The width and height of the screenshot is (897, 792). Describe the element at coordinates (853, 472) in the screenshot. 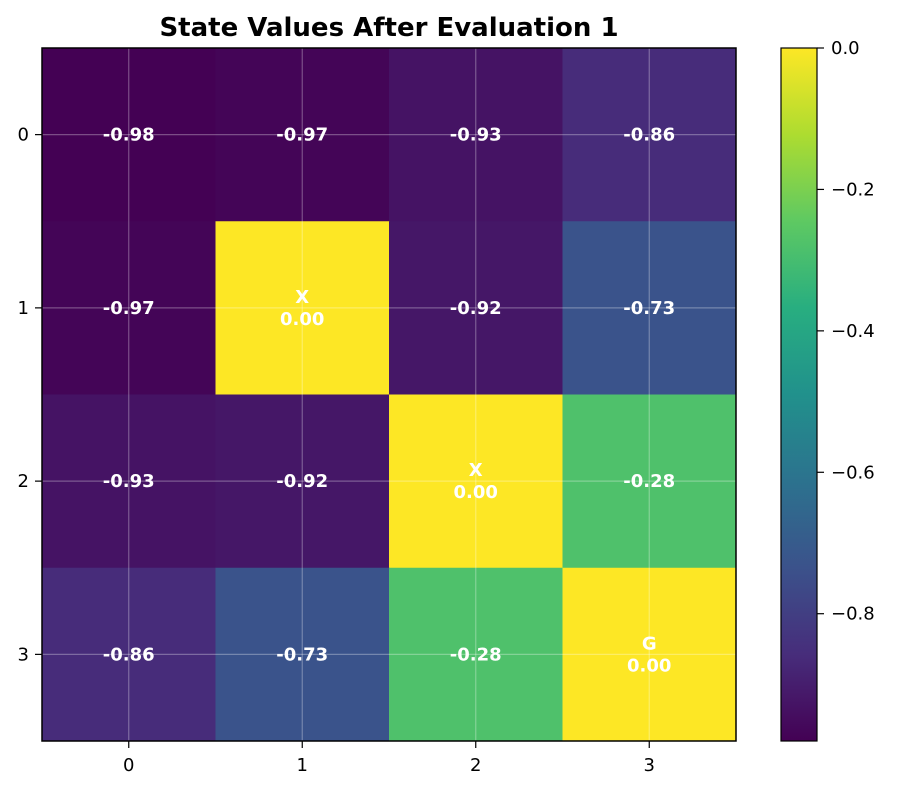

I see `colorbar-tick-label: −0.6` at that location.